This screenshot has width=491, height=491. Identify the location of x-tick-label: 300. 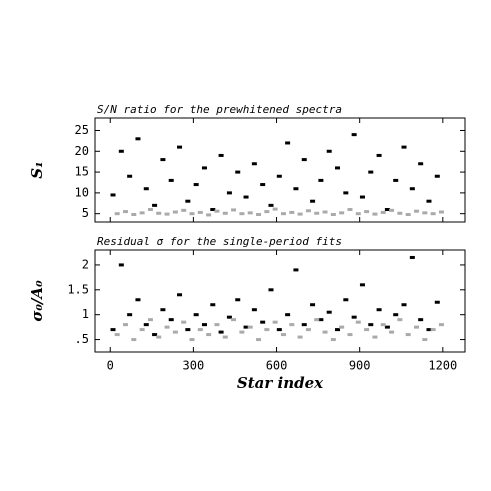
(194, 366).